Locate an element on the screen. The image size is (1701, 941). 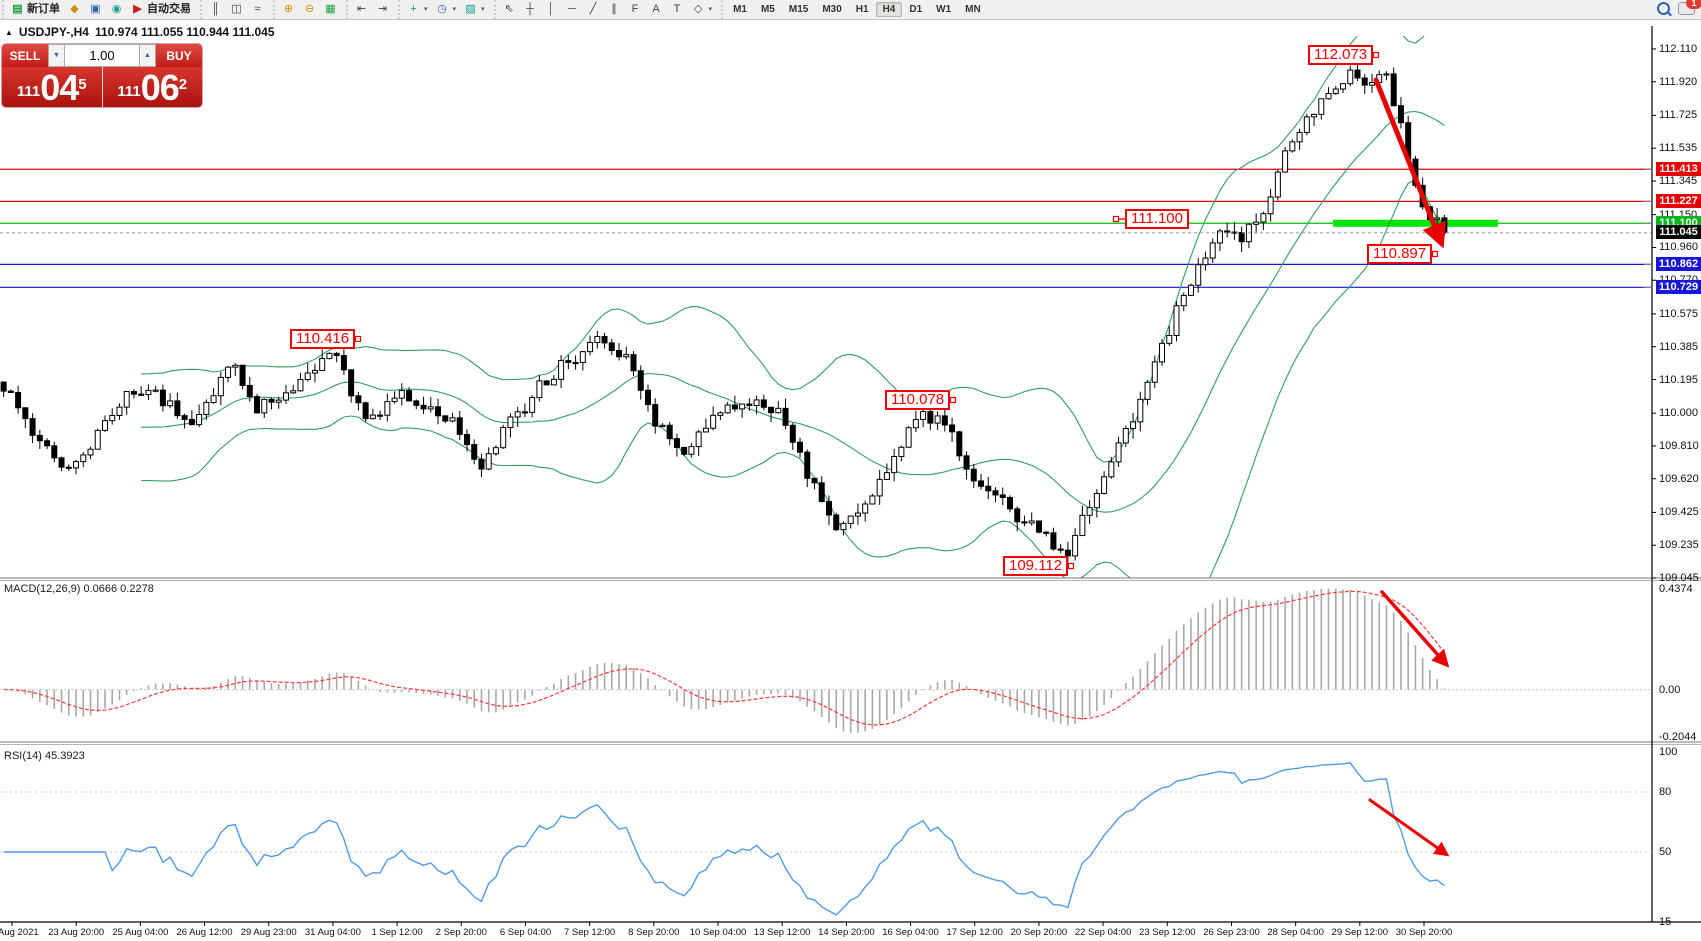
template-selector-icon: ▨ ▾ is located at coordinates (474, 9).